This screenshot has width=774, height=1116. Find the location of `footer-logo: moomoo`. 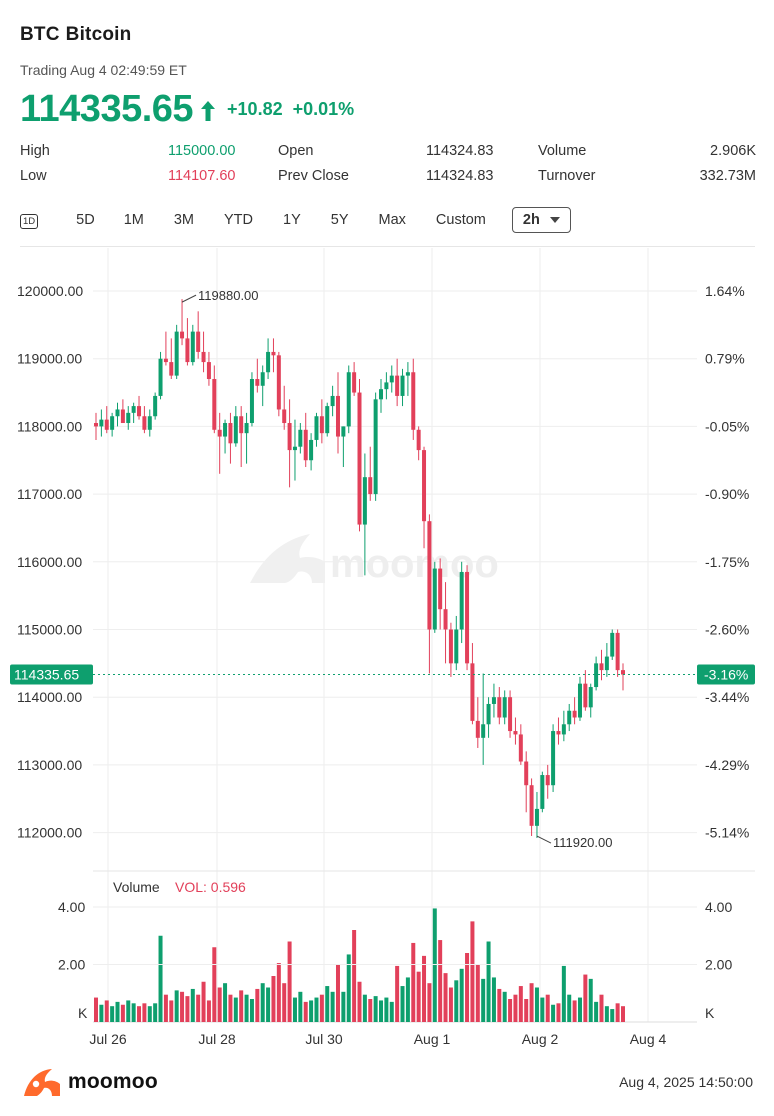

footer-logo: moomoo is located at coordinates (90, 1082).